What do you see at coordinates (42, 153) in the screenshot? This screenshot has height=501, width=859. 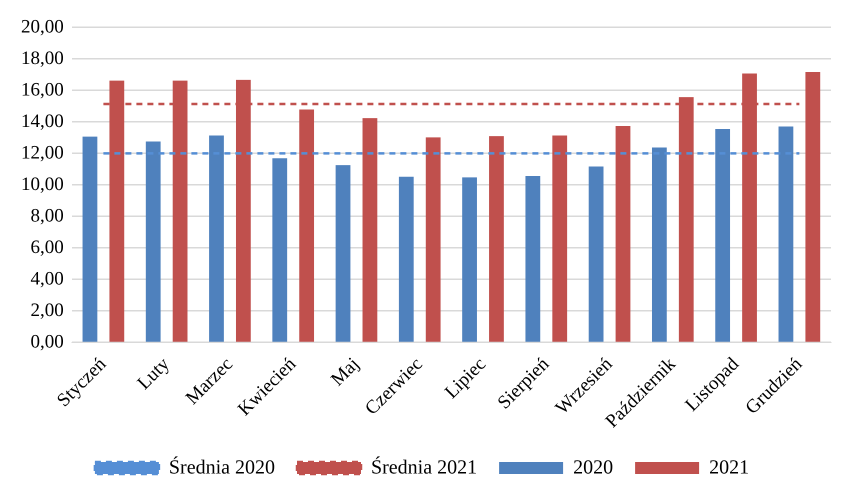 I see `y-tick-label: 12,00` at bounding box center [42, 153].